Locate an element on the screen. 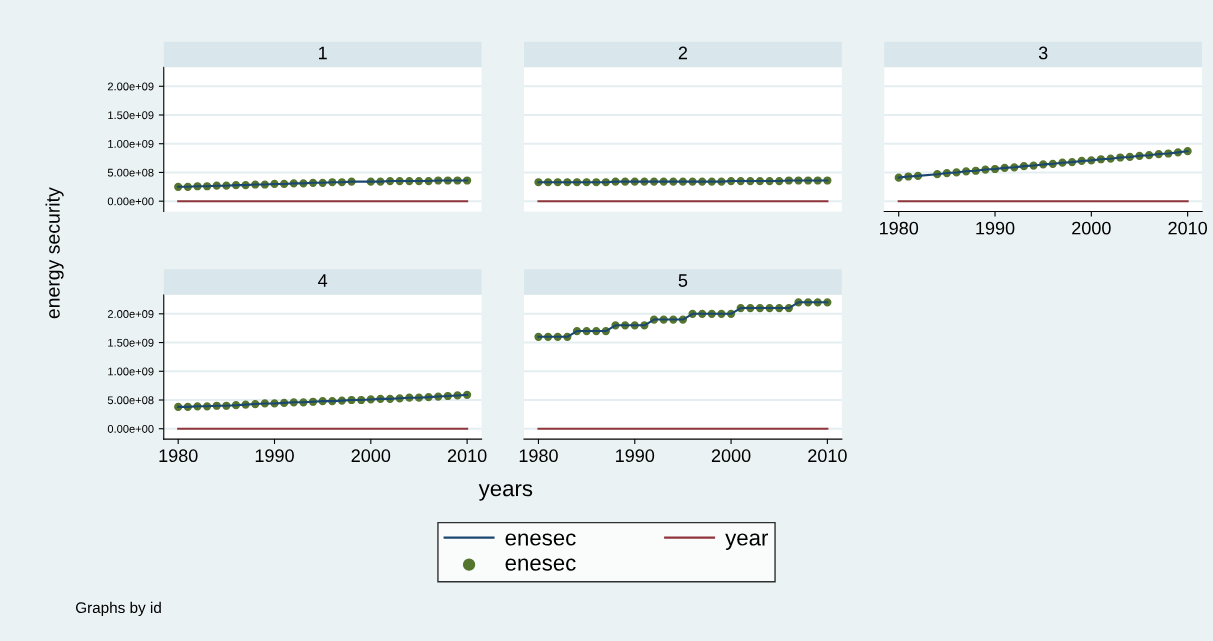 The height and width of the screenshot is (641, 1213). y-axis-title: energy security is located at coordinates (54, 253).